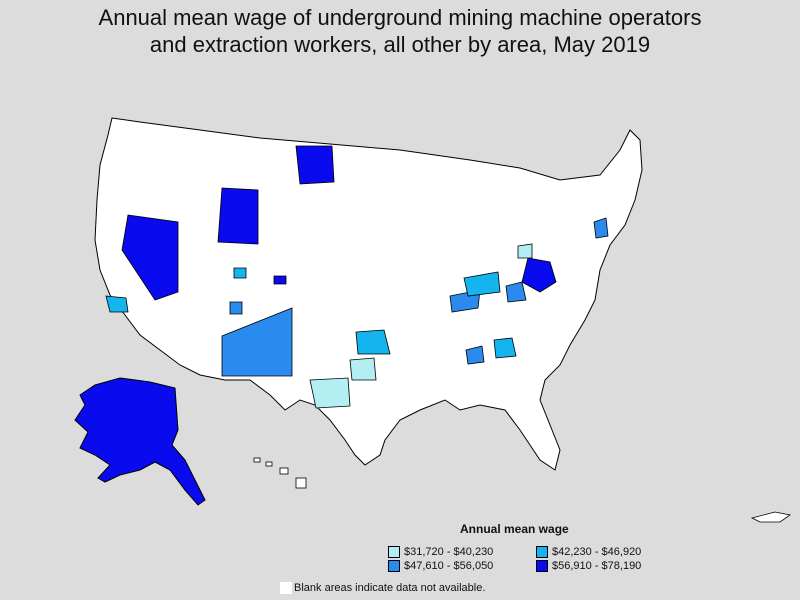  What do you see at coordinates (505, 348) in the screenshot?
I see `area-tennessee` at bounding box center [505, 348].